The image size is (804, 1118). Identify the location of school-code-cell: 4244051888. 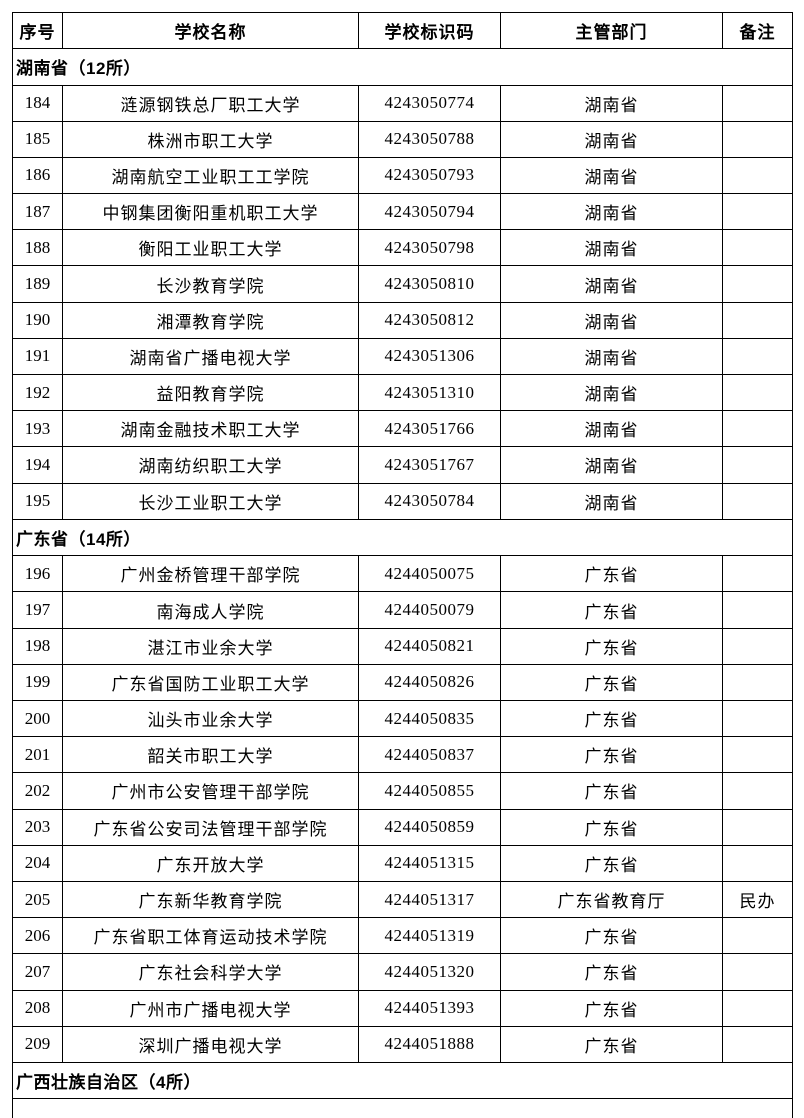
(429, 1044).